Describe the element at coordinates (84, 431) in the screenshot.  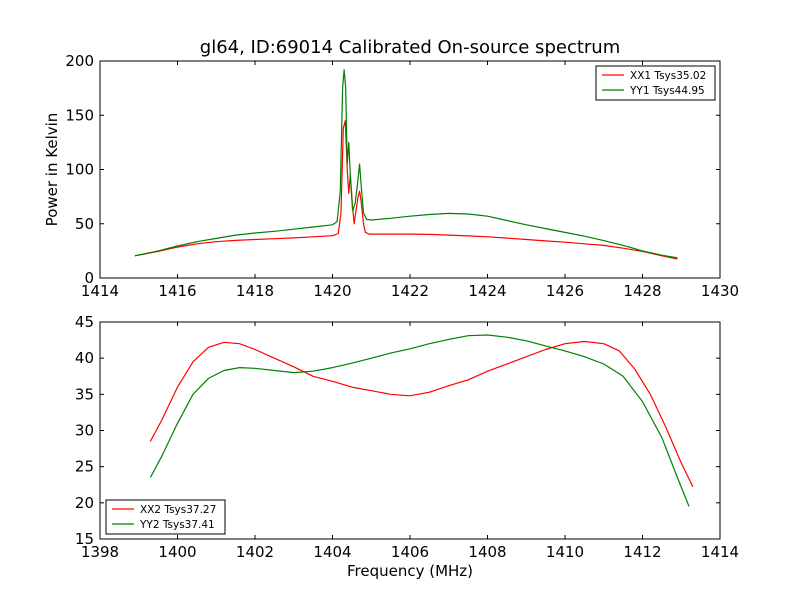
I see `y-tick-label: 30` at that location.